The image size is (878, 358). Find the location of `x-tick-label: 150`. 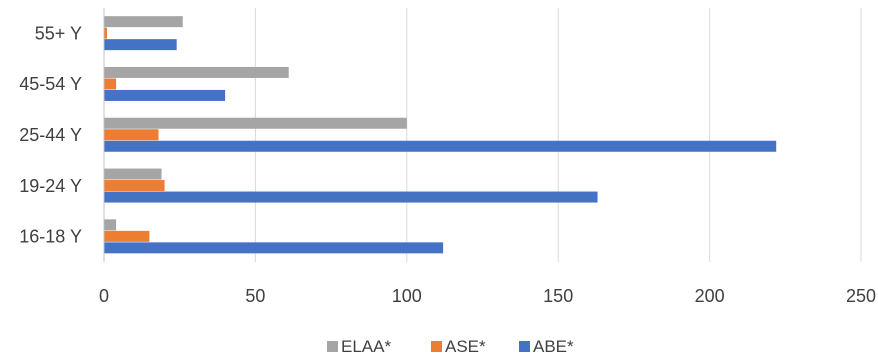

x-tick-label: 150 is located at coordinates (558, 296).